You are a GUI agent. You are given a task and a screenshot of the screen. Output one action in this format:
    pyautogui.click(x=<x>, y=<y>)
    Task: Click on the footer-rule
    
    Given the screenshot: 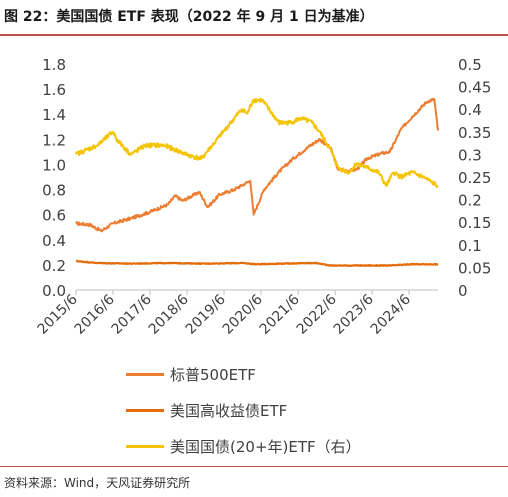 What is the action you would take?
    pyautogui.click(x=254, y=466)
    